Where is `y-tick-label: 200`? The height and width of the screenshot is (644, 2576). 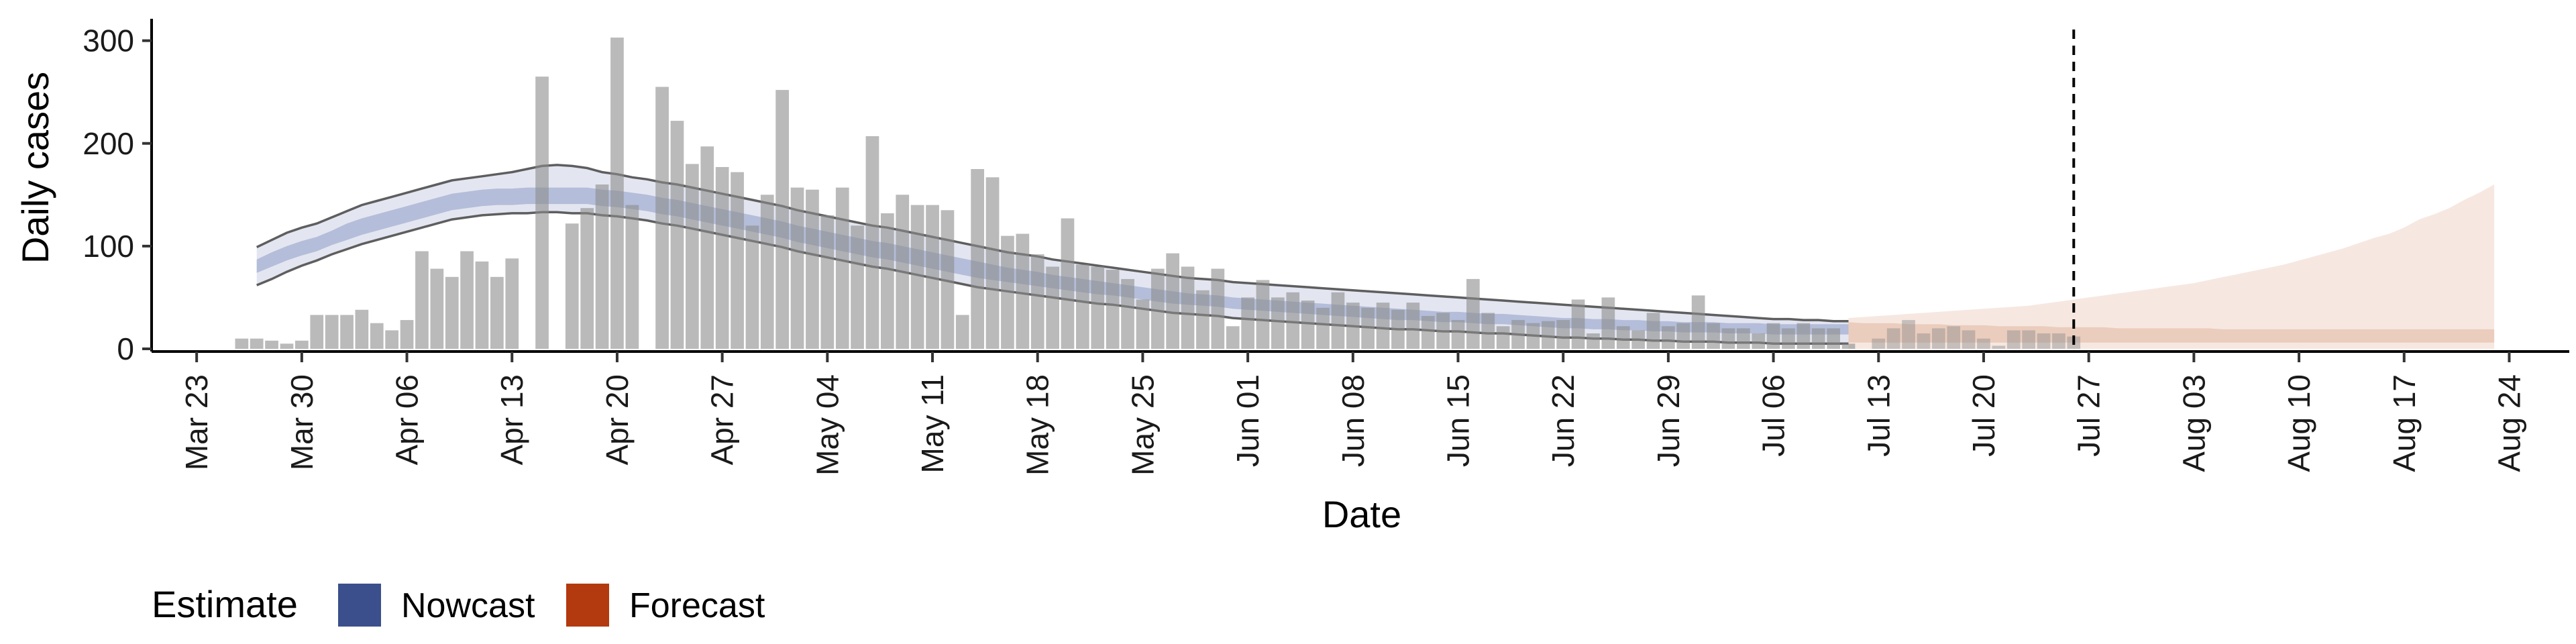
y-tick-label: 200 is located at coordinates (108, 143).